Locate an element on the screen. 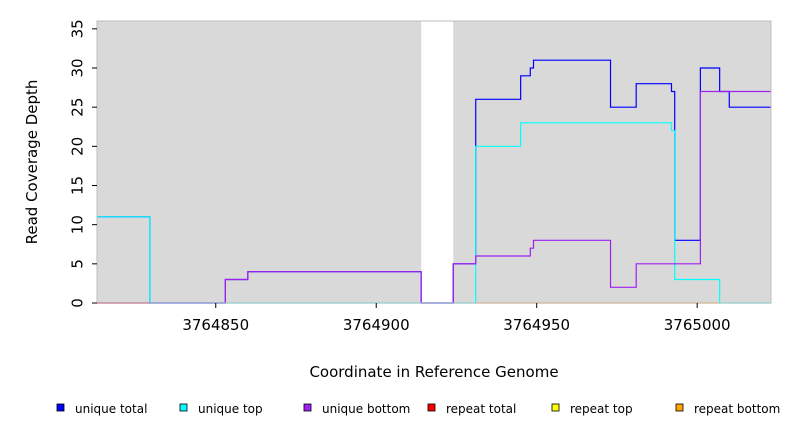 Image resolution: width=792 pixels, height=432 pixels. y-tick-label: 10 is located at coordinates (77, 224).